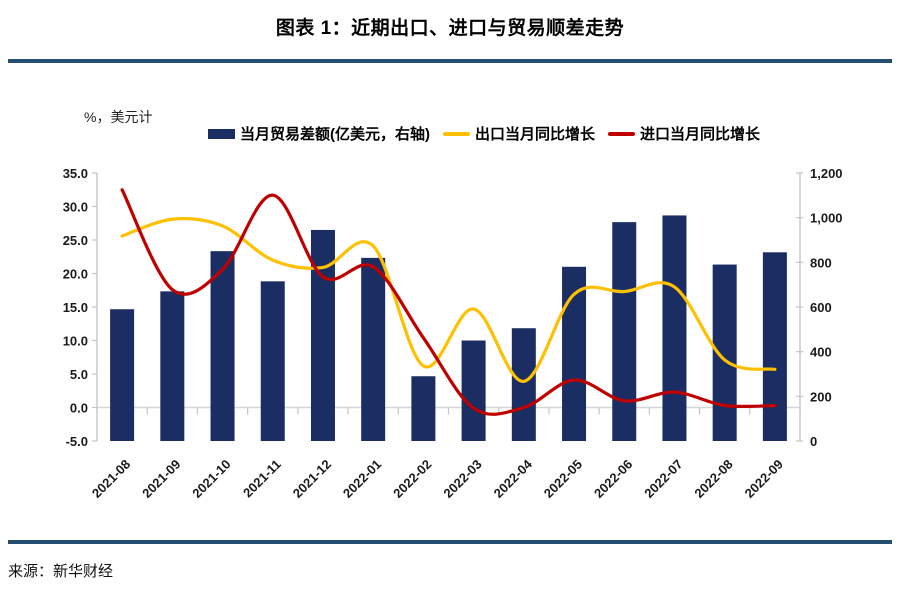 Image resolution: width=900 pixels, height=600 pixels. Describe the element at coordinates (821, 396) in the screenshot. I see `right-axis-tick-label: 200` at that location.